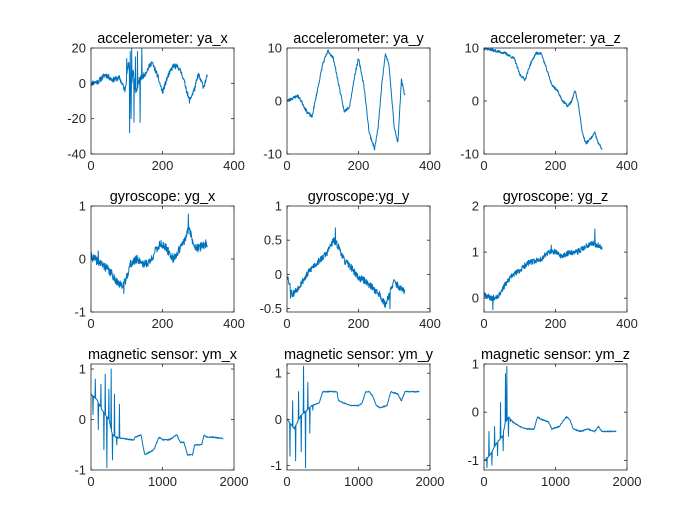 This screenshot has height=525, width=700. I want to click on subplot-title: accelerometer: ya_x, so click(162, 39).